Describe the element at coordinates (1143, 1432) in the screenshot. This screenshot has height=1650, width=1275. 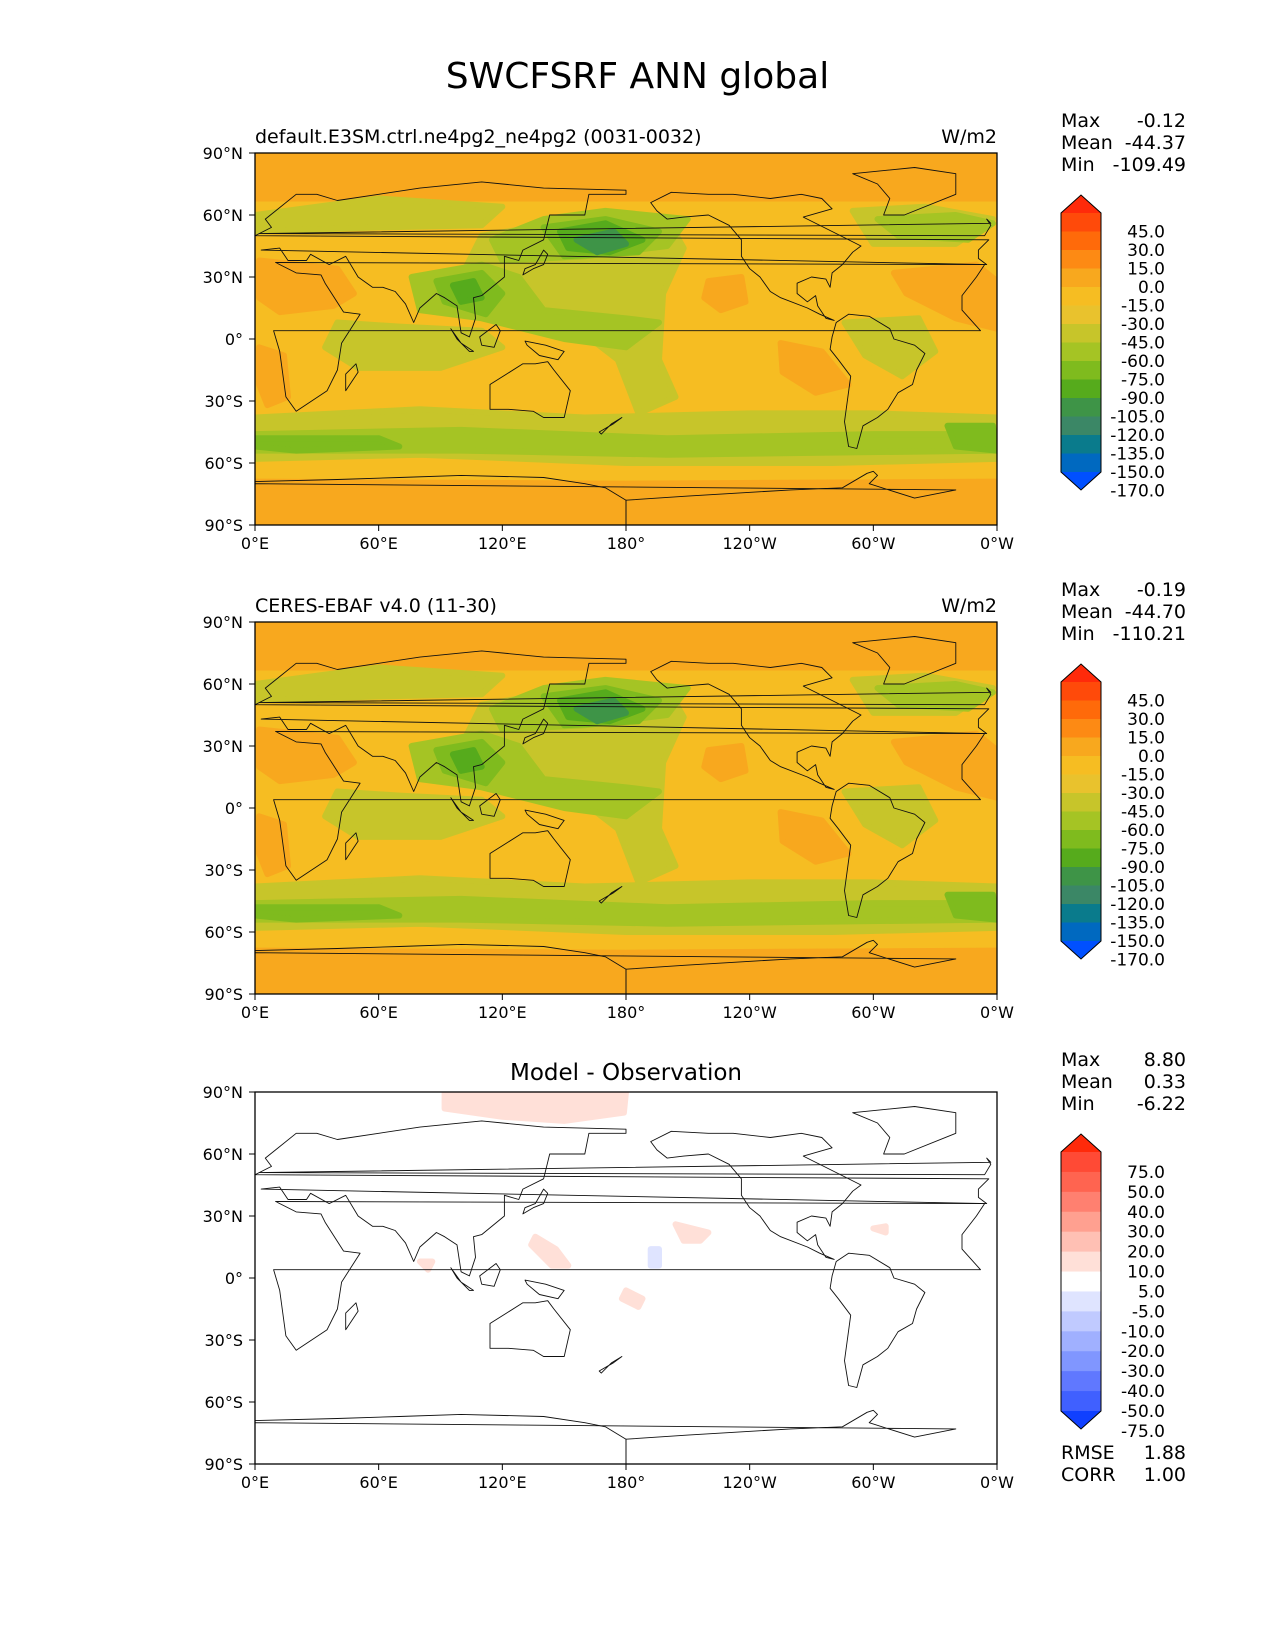
I see `colorbar-tick-label: -75.0` at that location.